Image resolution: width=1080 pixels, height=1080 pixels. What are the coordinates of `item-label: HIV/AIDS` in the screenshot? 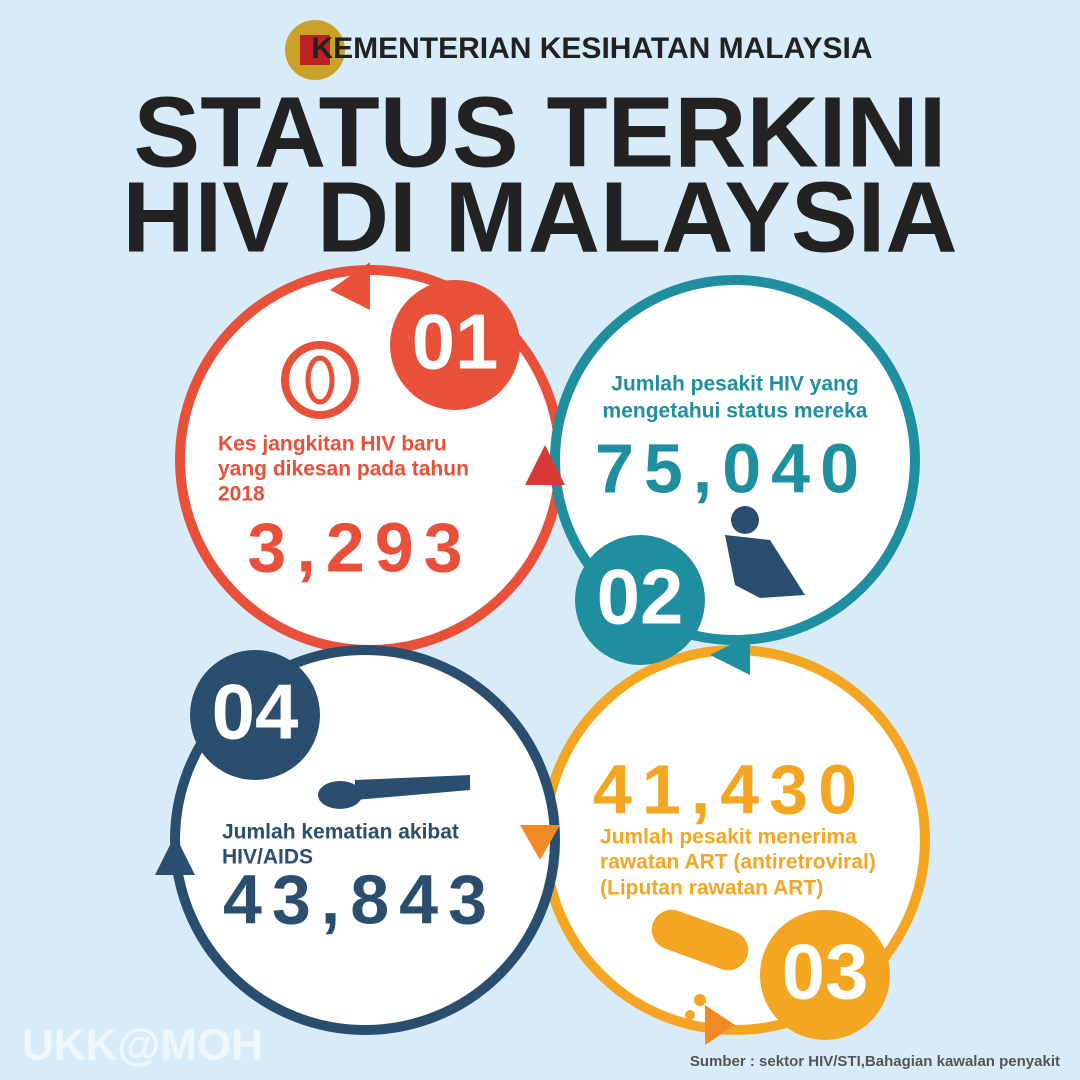 It's located at (267, 857).